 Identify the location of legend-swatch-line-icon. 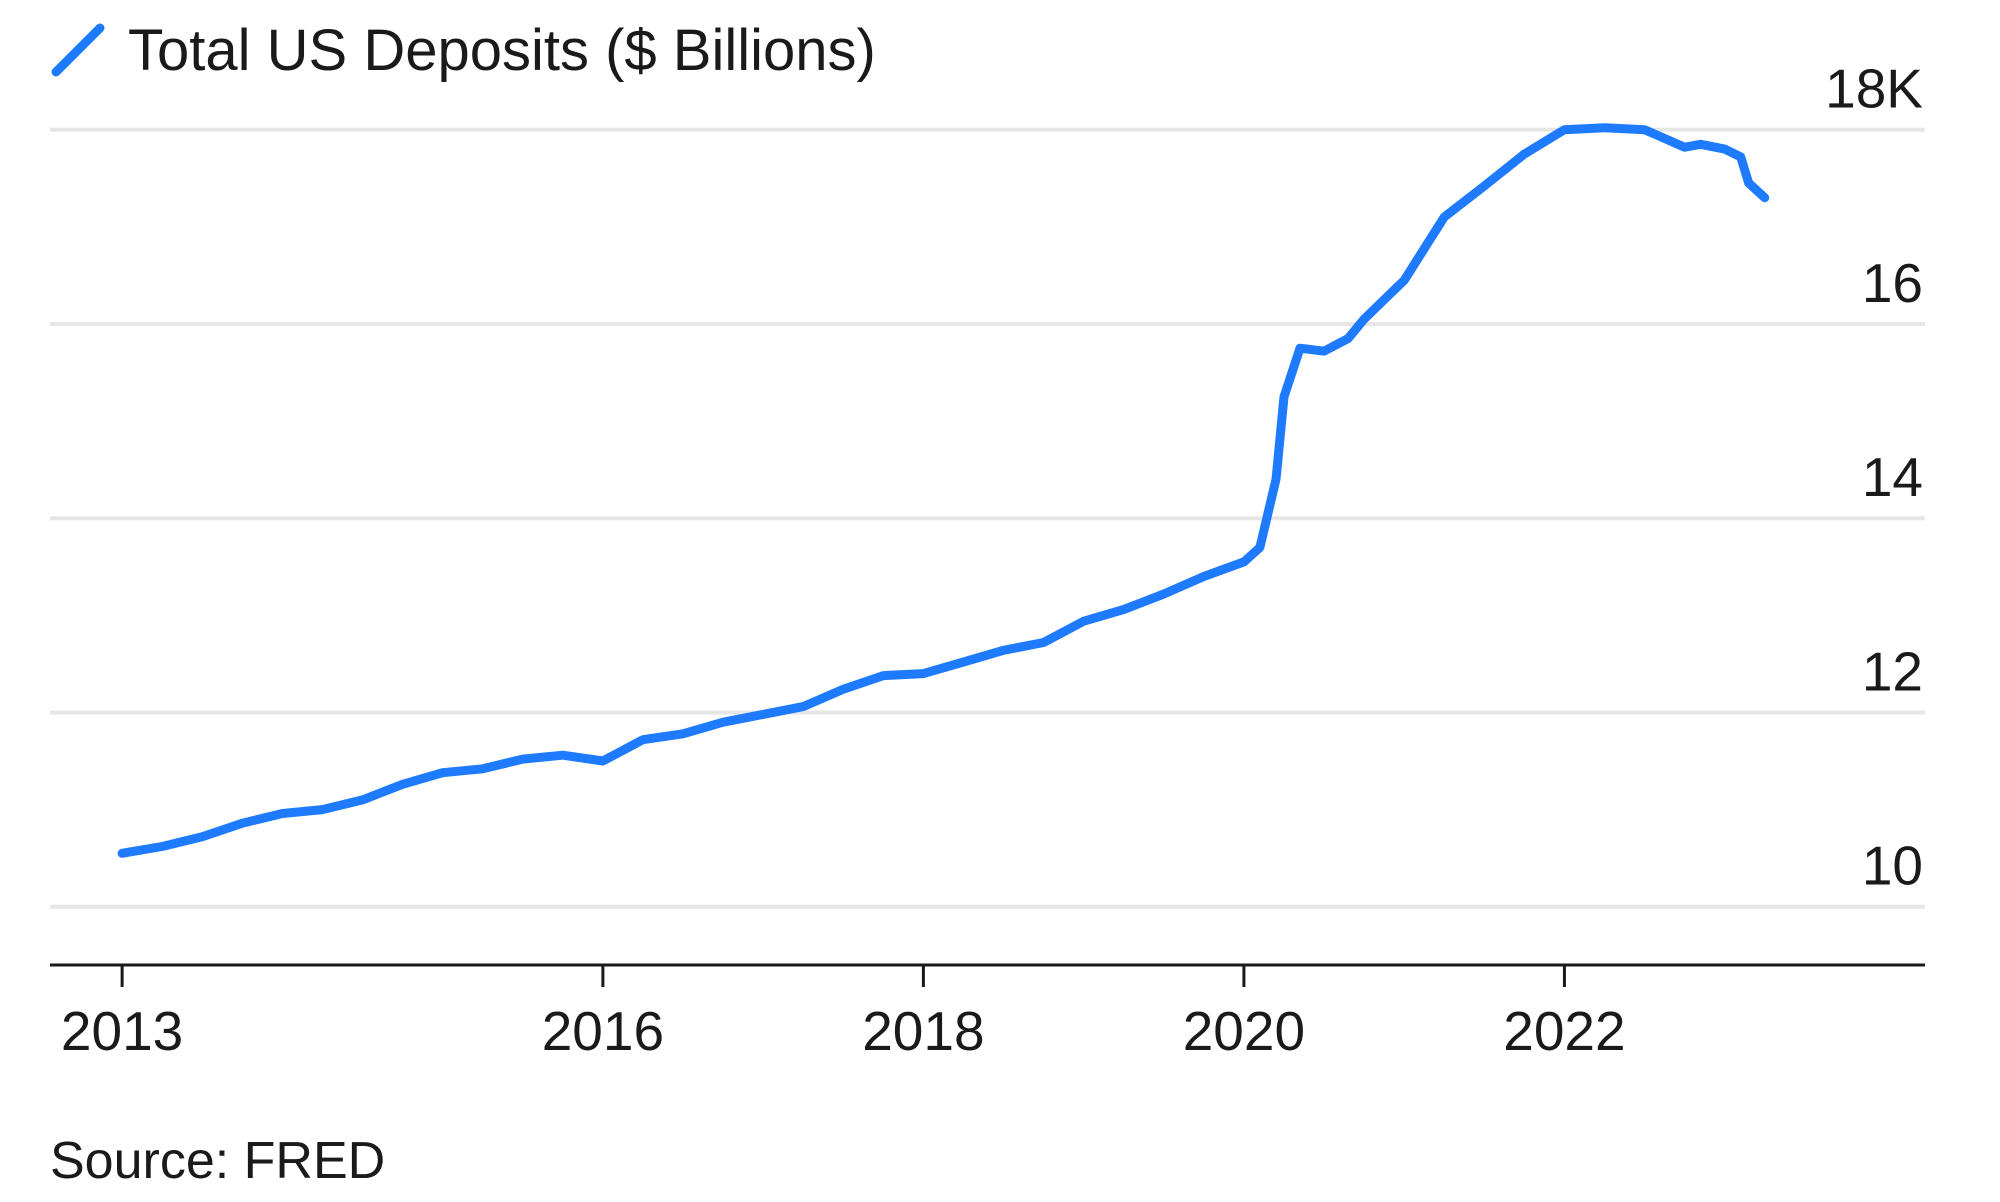
(78, 50).